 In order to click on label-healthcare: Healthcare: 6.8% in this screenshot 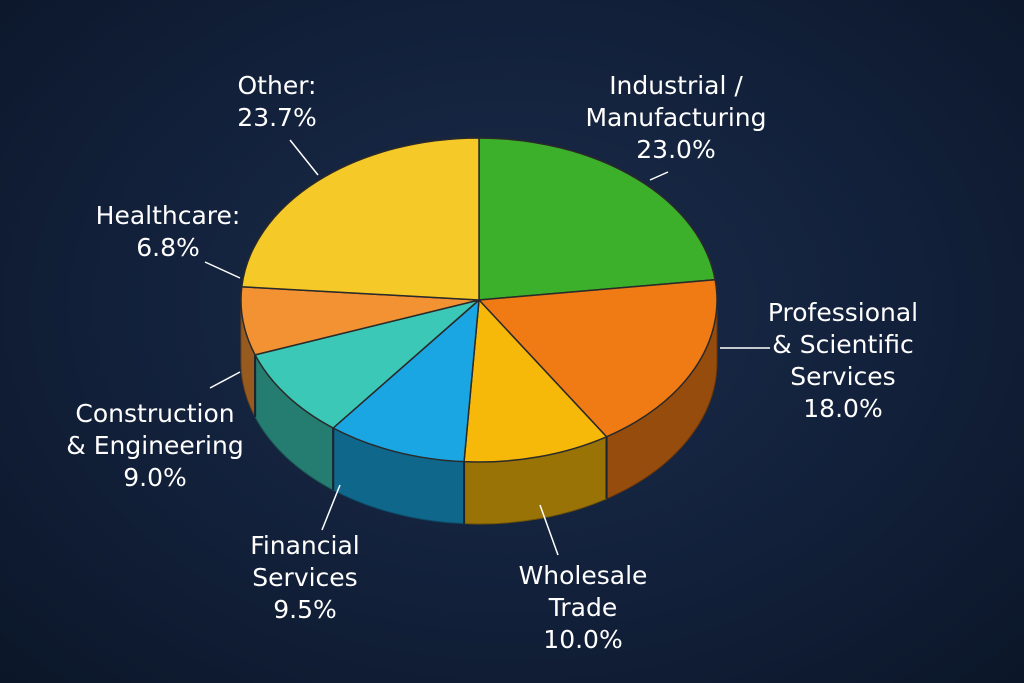, I will do `click(168, 232)`.